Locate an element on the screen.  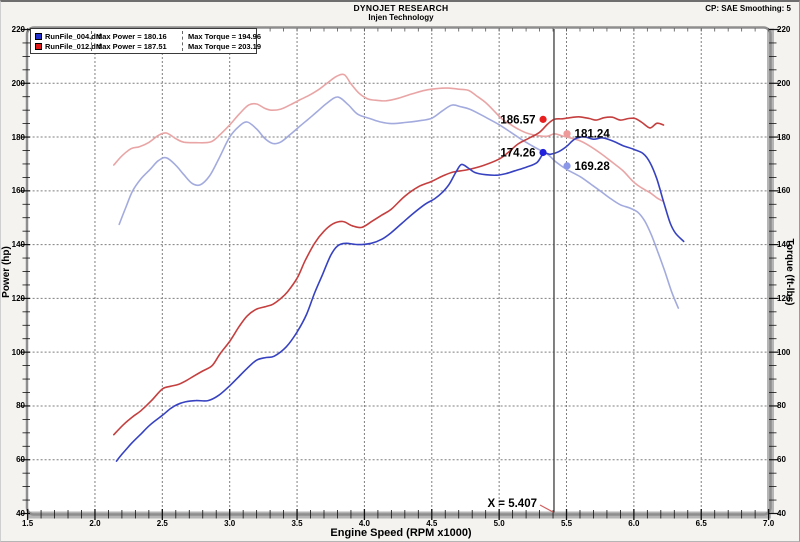
x-tick-label: 5.5 is located at coordinates (566, 523).